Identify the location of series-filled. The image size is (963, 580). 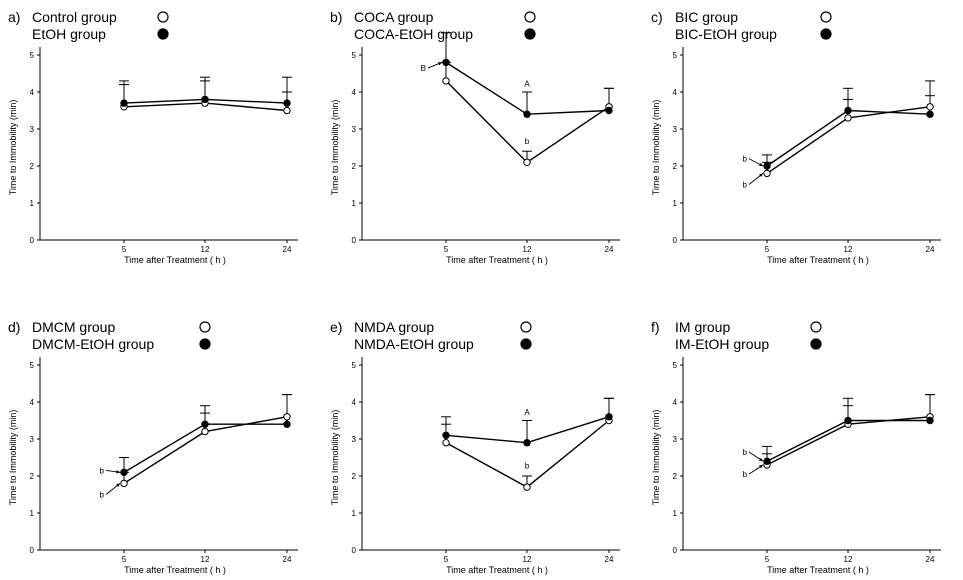
(527, 420).